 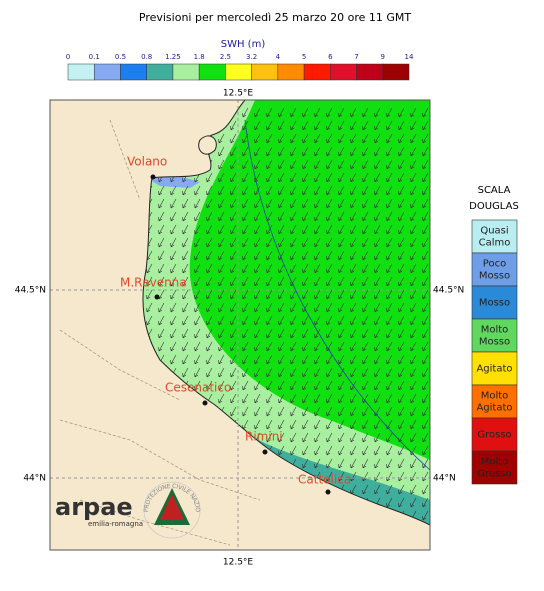 I want to click on logo-name: arpae, so click(x=94, y=507).